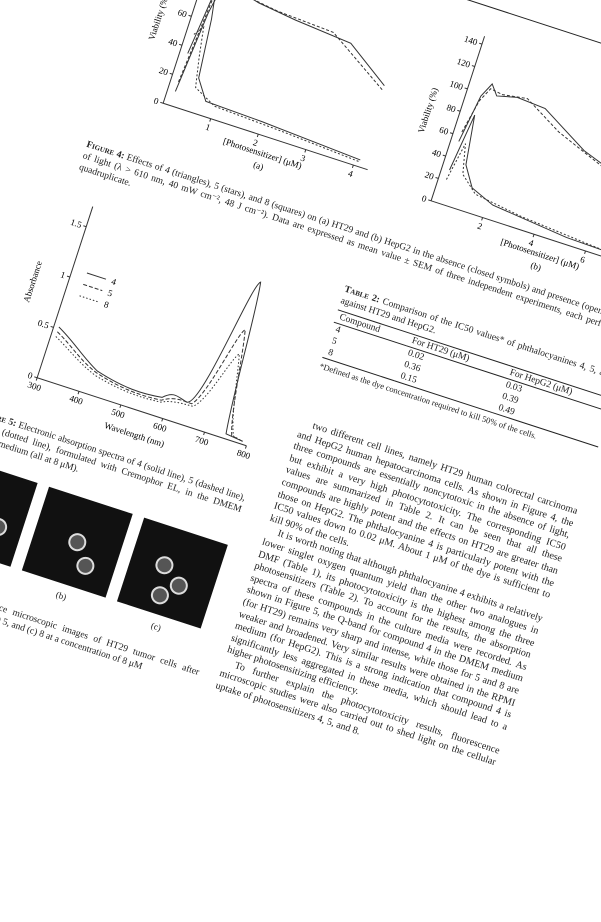 This screenshot has width=601, height=922. What do you see at coordinates (34, 386) in the screenshot?
I see `x-tick-label: 300` at bounding box center [34, 386].